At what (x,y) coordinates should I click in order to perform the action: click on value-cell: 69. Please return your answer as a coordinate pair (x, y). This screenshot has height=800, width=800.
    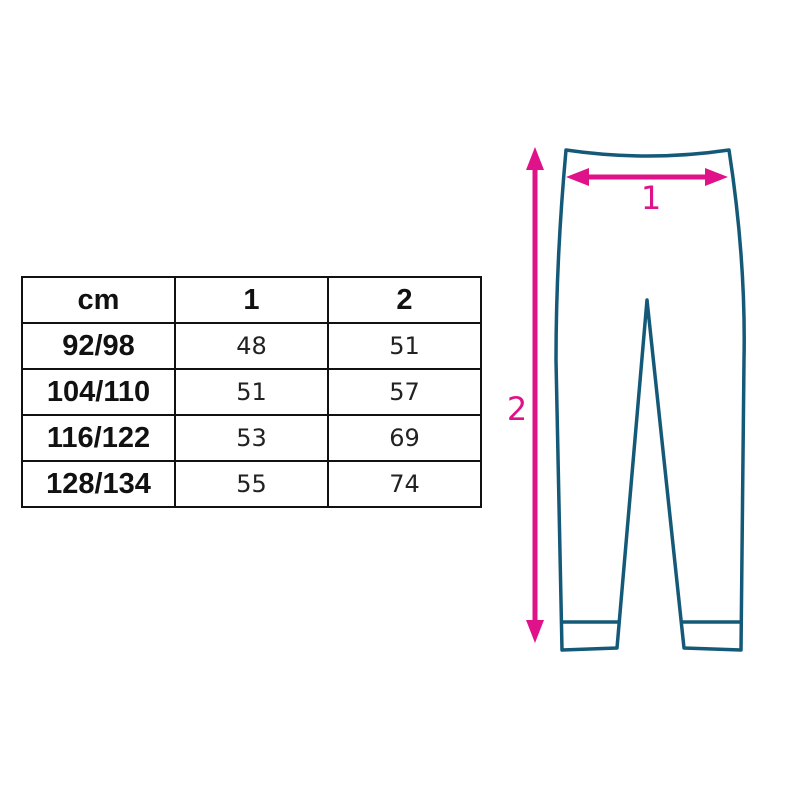
    Looking at the image, I should click on (404, 438).